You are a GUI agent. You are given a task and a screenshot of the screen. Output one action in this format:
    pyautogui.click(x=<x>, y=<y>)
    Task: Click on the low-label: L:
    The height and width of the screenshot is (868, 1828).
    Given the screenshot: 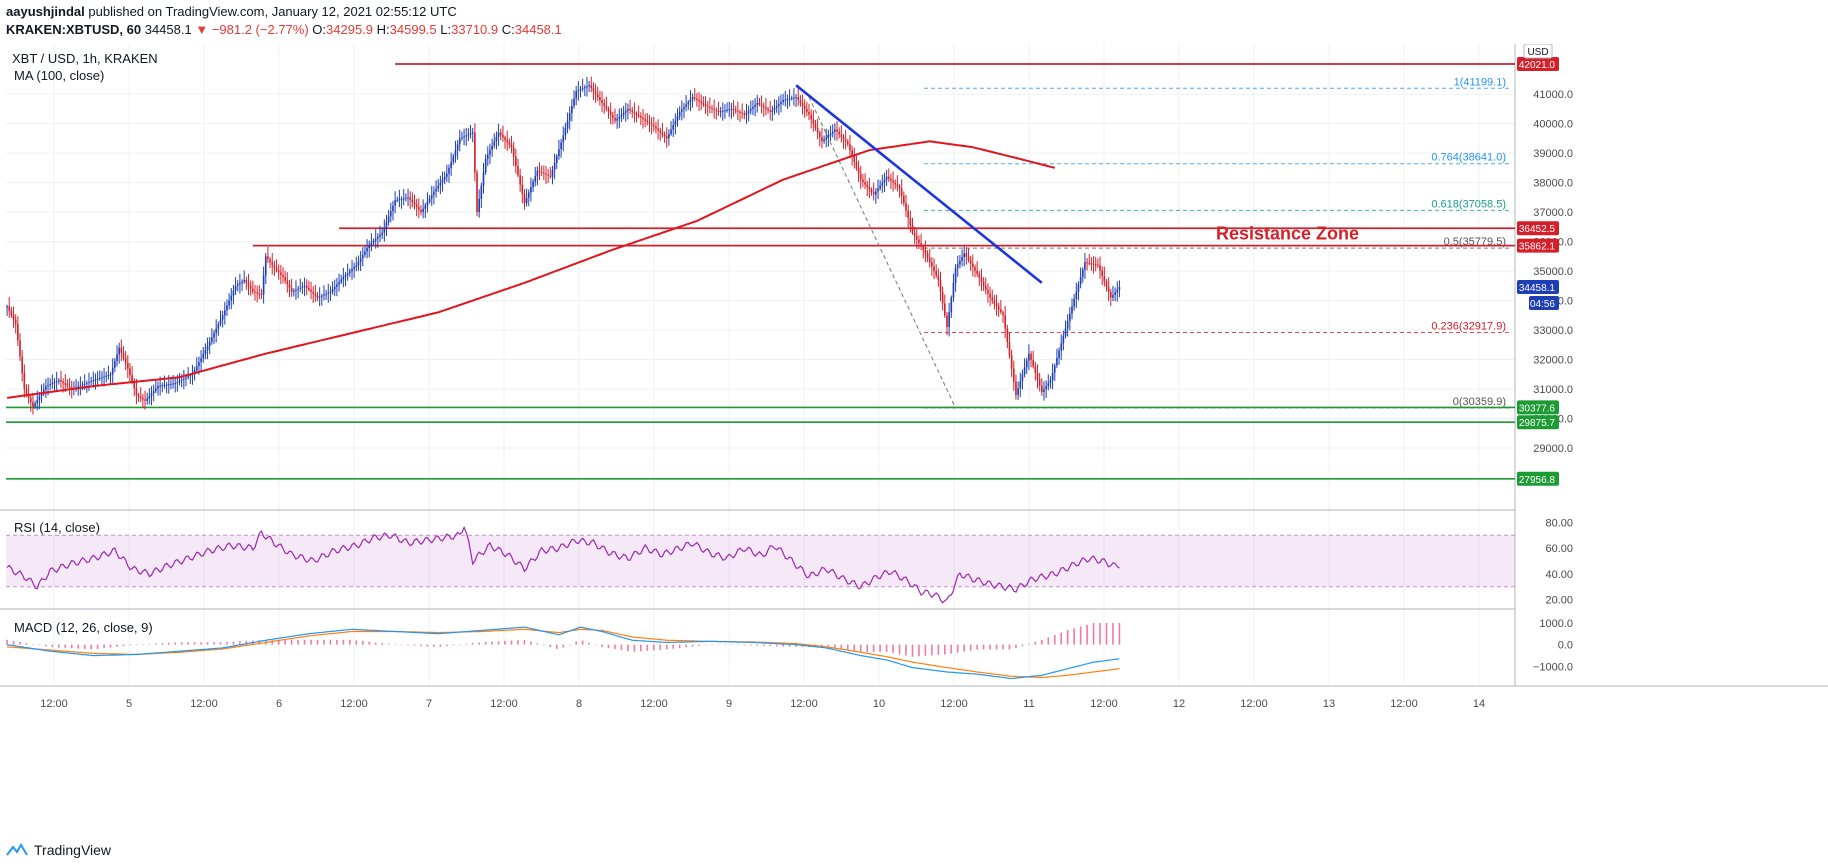 What is the action you would take?
    pyautogui.click(x=446, y=29)
    